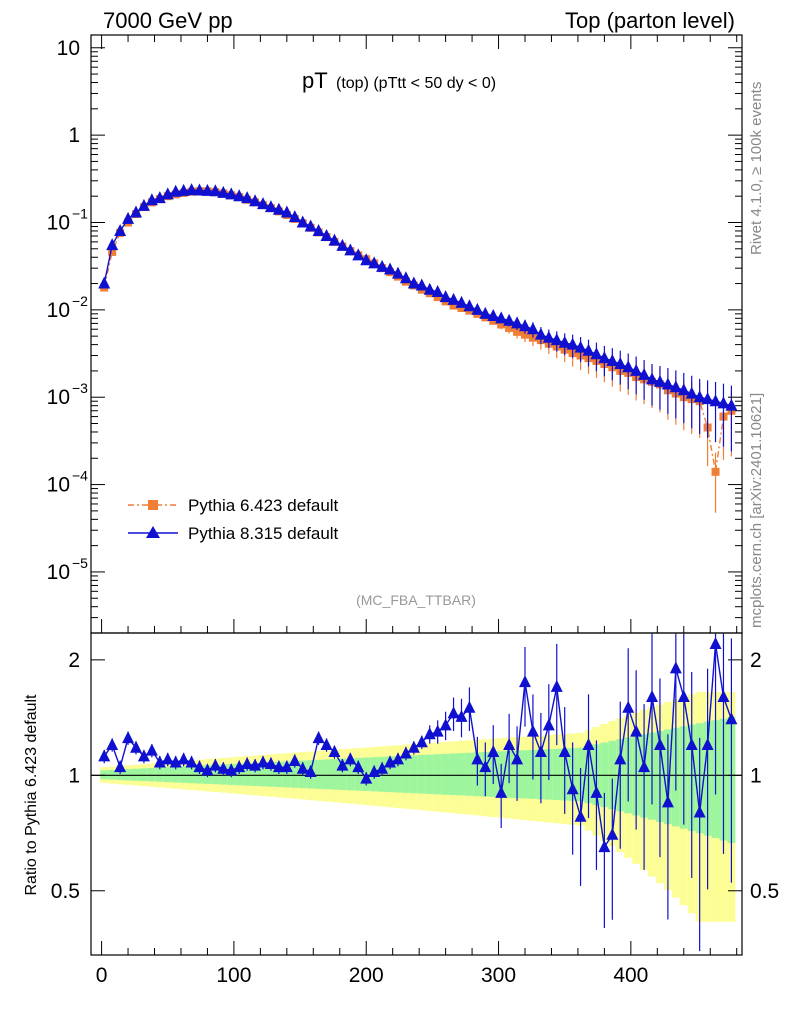 Image resolution: width=786 pixels, height=1024 pixels. Describe the element at coordinates (764, 891) in the screenshot. I see `ratio-y-tick-label-right: 0.5` at that location.